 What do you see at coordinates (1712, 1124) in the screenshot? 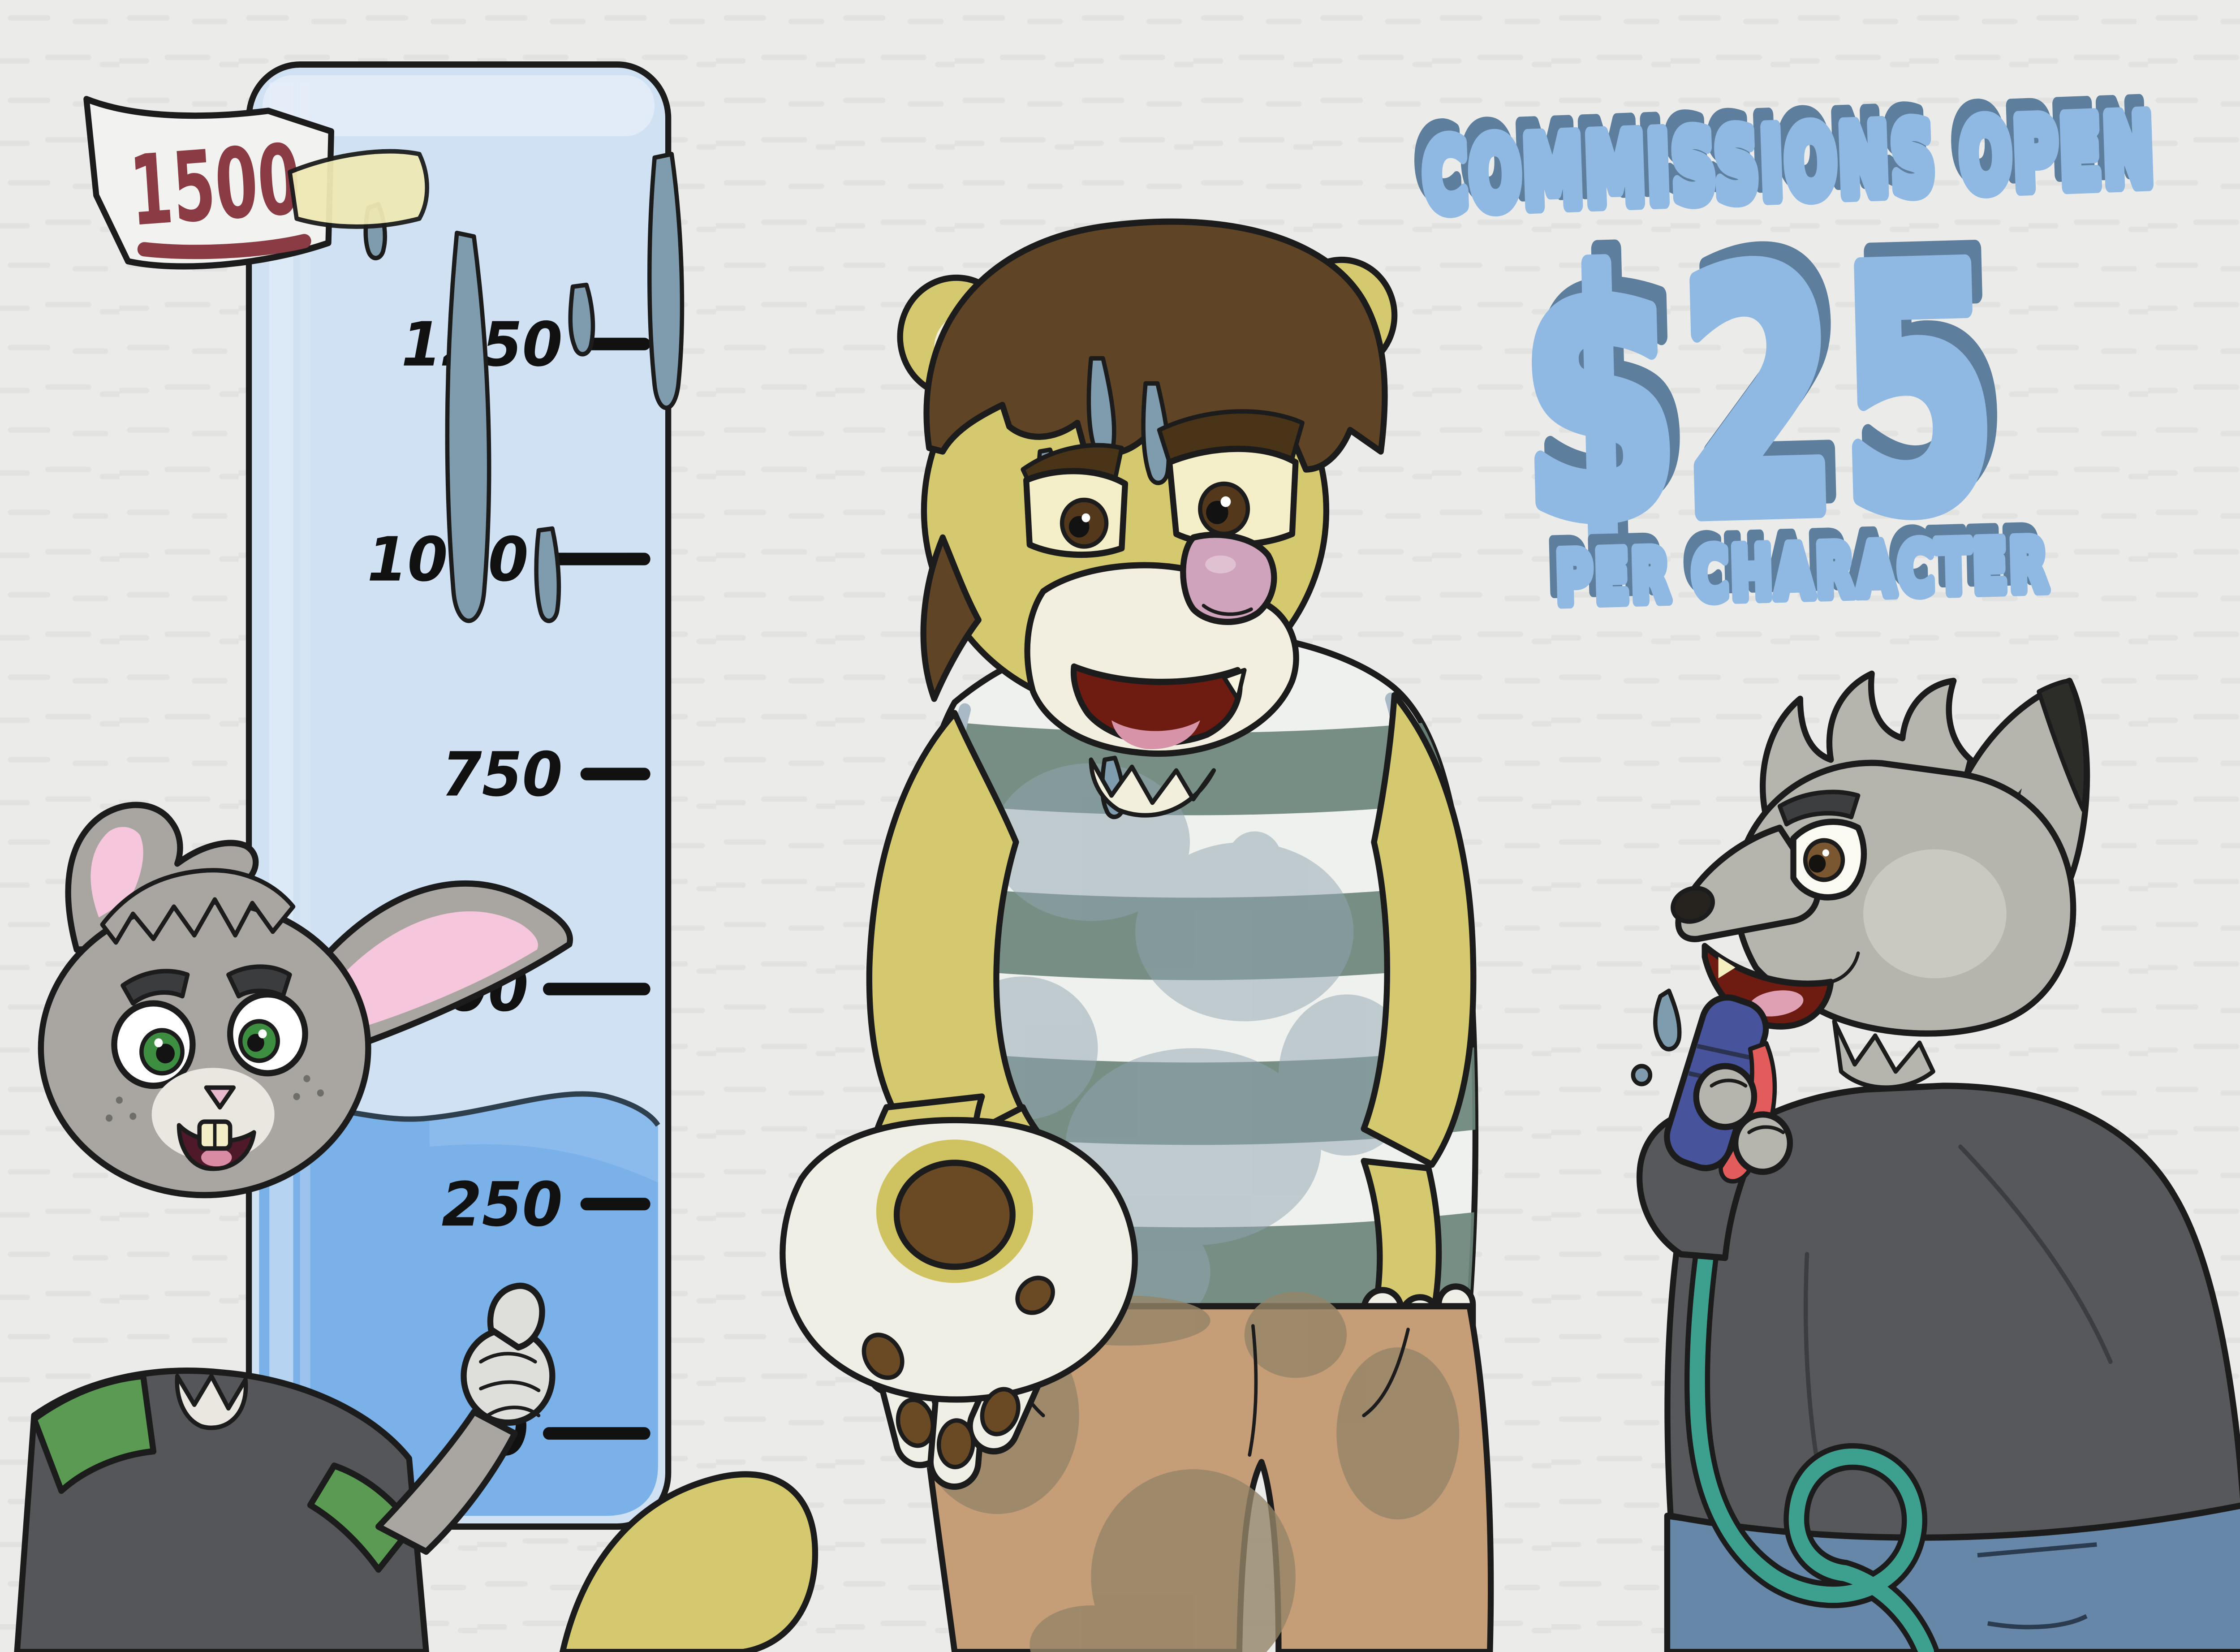
I see `wolf-arm` at bounding box center [1712, 1124].